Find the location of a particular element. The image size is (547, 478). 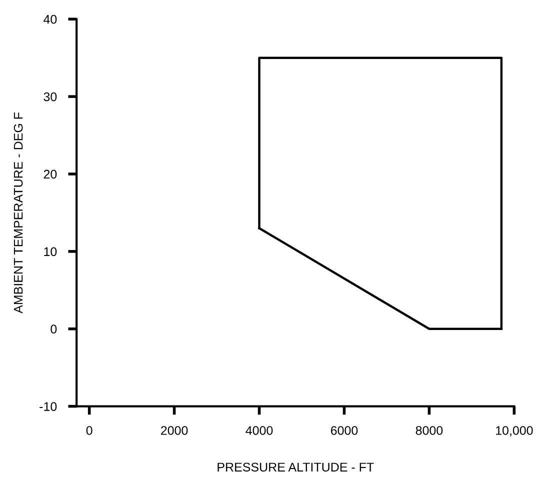

x-tick-label: 10,000 is located at coordinates (514, 431).